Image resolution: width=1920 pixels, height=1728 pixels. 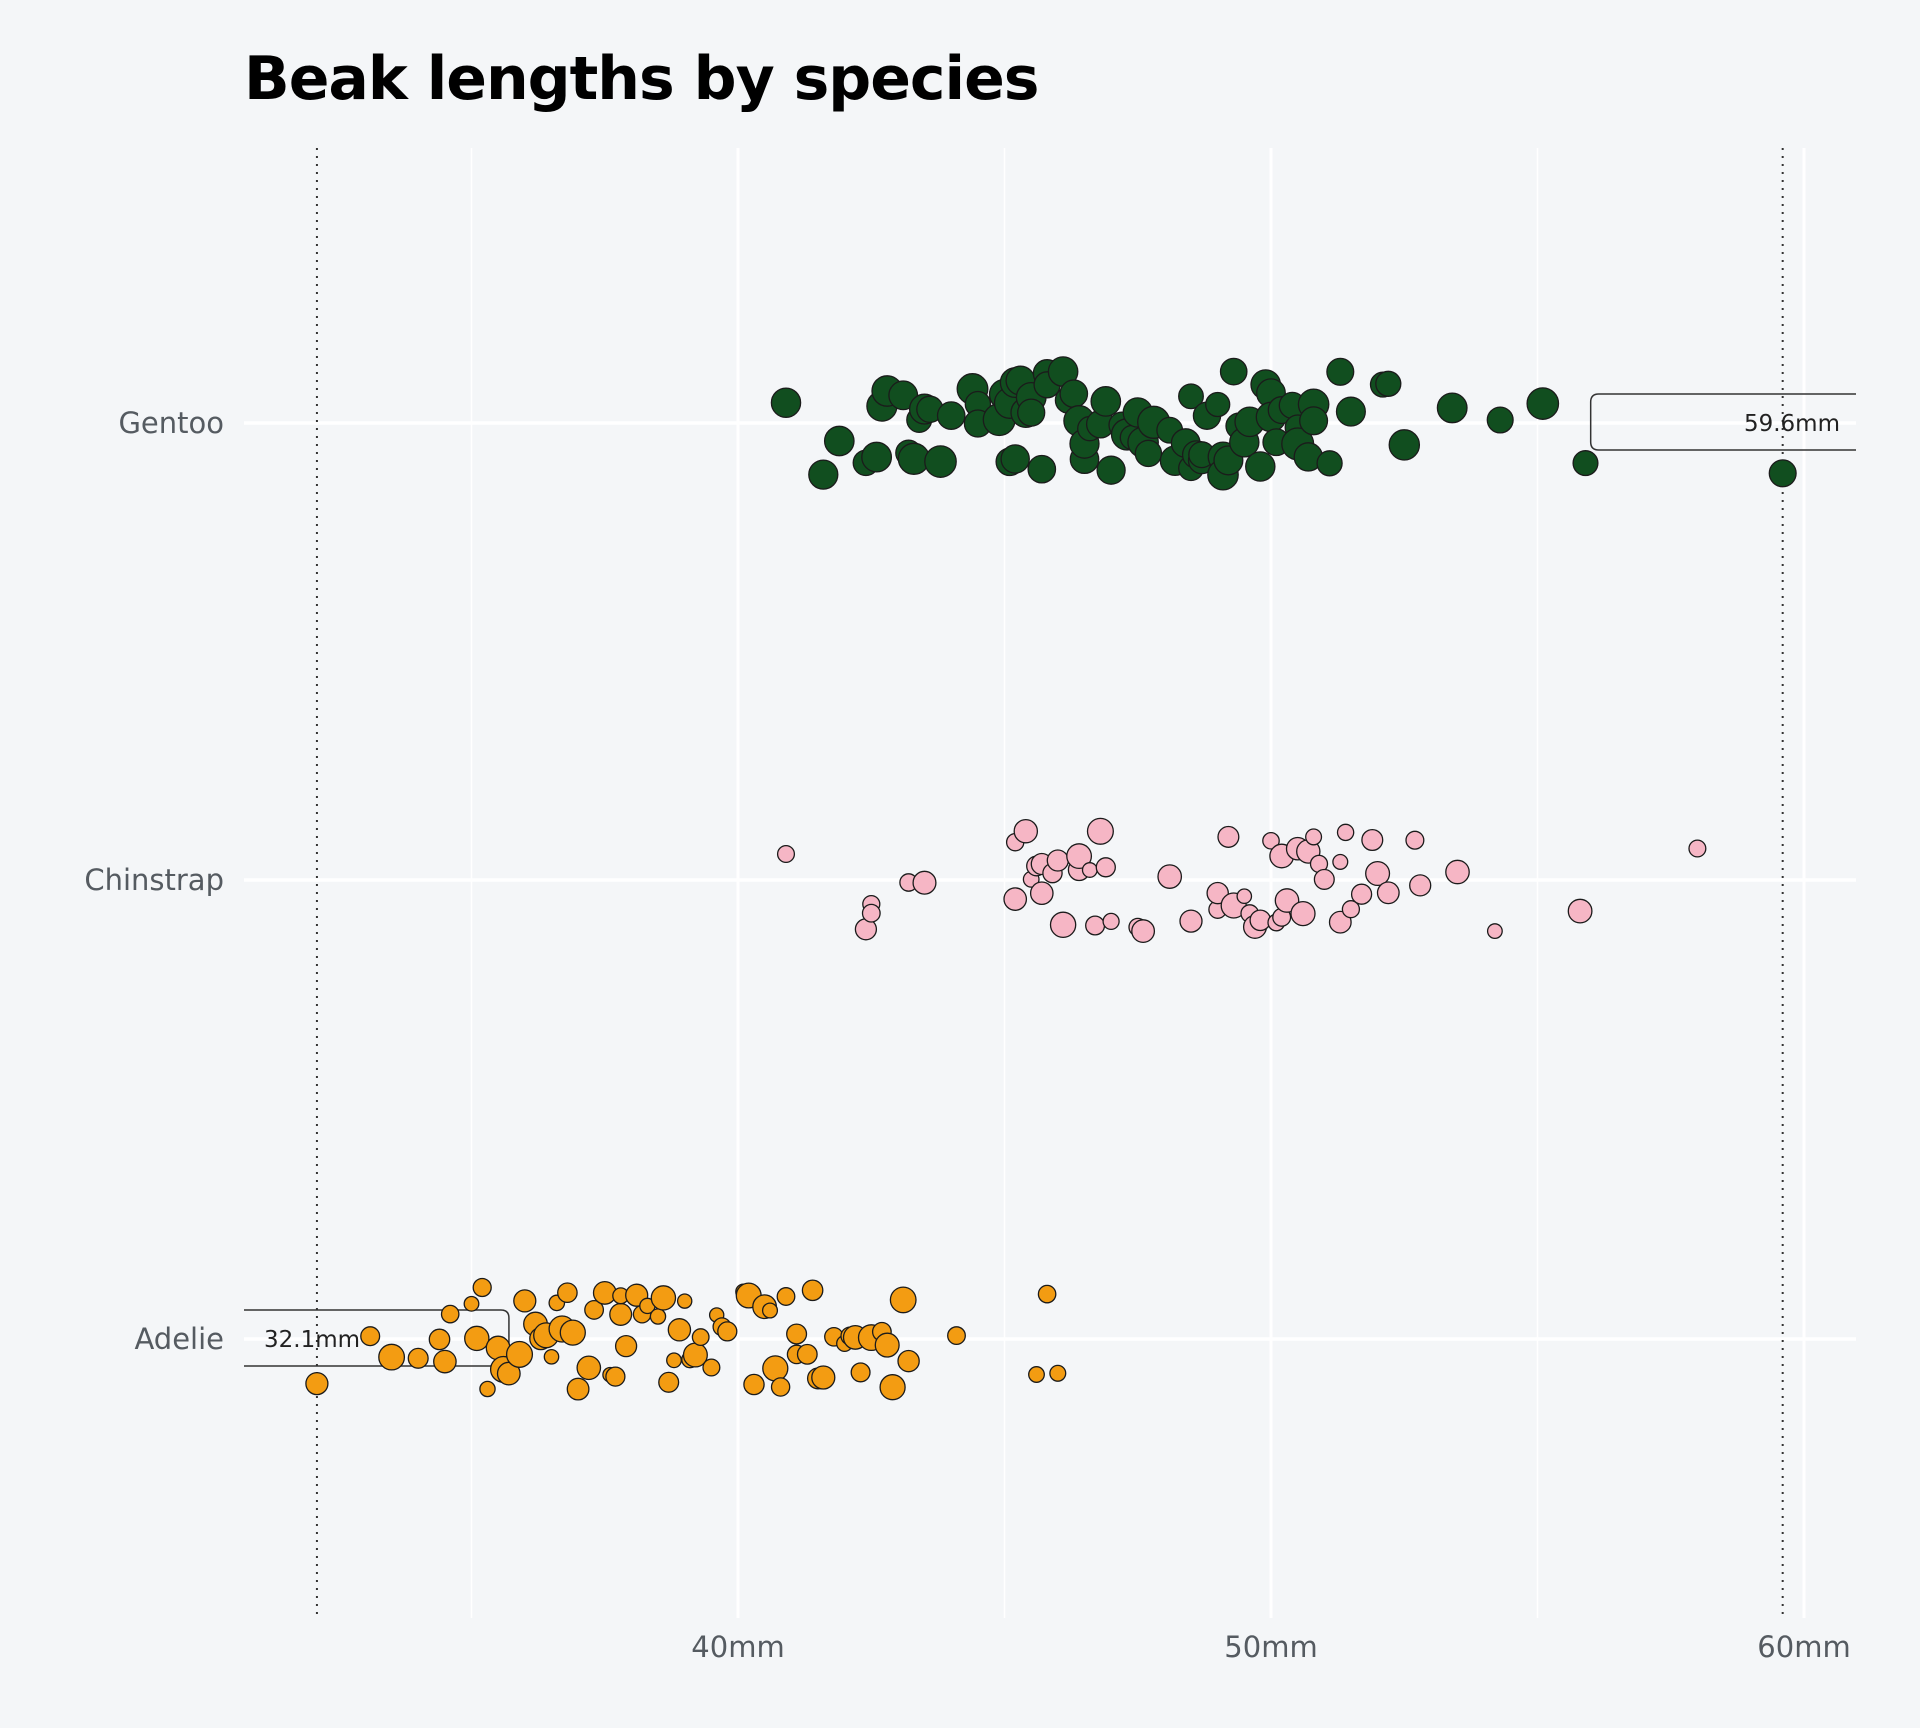 What do you see at coordinates (179, 1339) in the screenshot?
I see `y-category-label: Adelie` at bounding box center [179, 1339].